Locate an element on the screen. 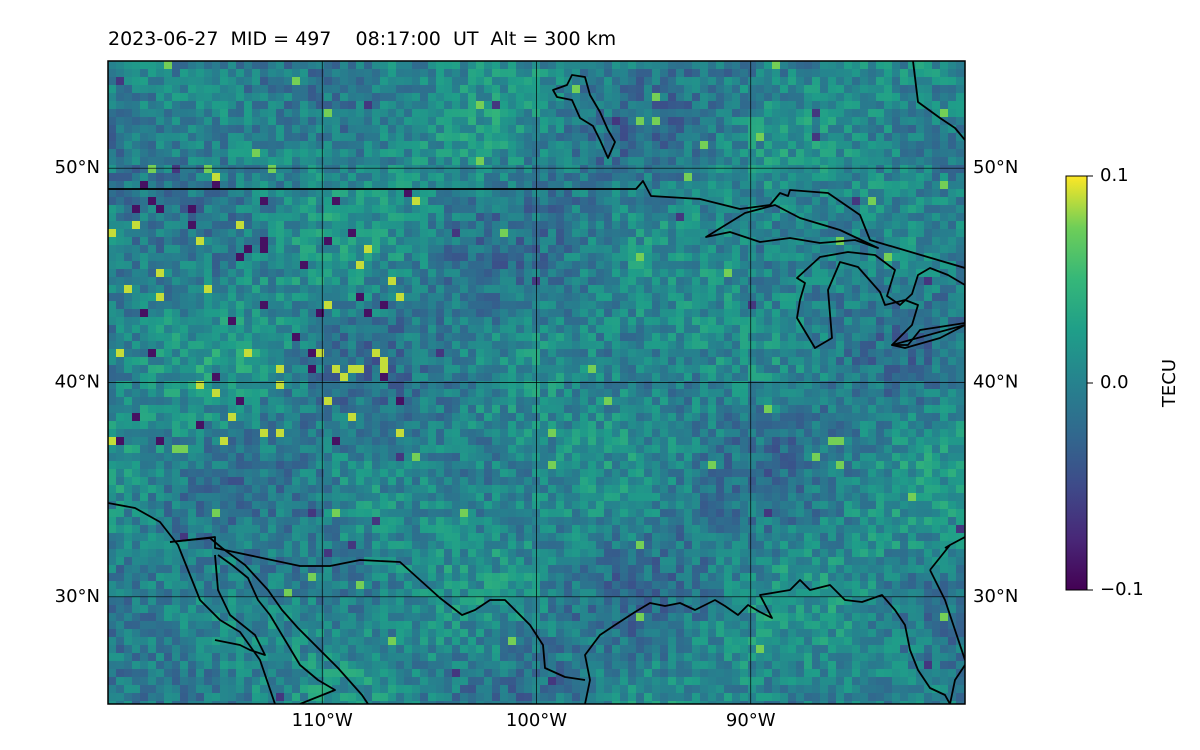  lon-label: 110°W is located at coordinates (322, 720).